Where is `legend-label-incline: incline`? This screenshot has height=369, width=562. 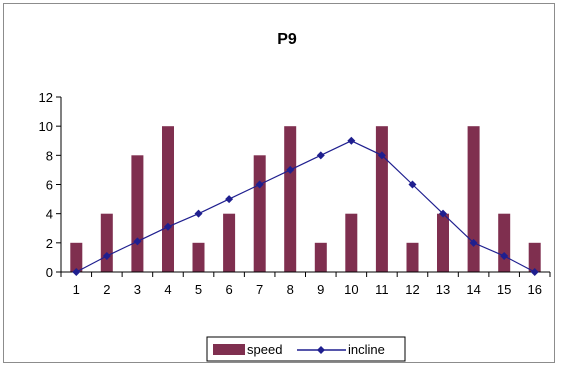 legend-label-incline: incline is located at coordinates (366, 349).